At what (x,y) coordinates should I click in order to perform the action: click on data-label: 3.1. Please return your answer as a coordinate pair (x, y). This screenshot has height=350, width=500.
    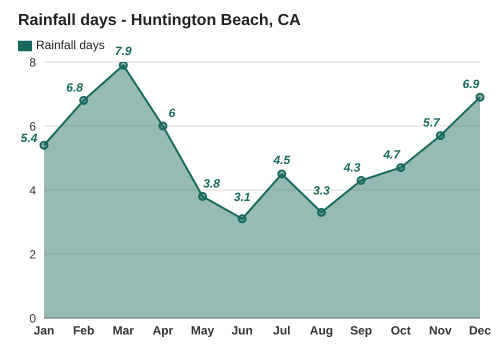
    Looking at the image, I should click on (242, 197).